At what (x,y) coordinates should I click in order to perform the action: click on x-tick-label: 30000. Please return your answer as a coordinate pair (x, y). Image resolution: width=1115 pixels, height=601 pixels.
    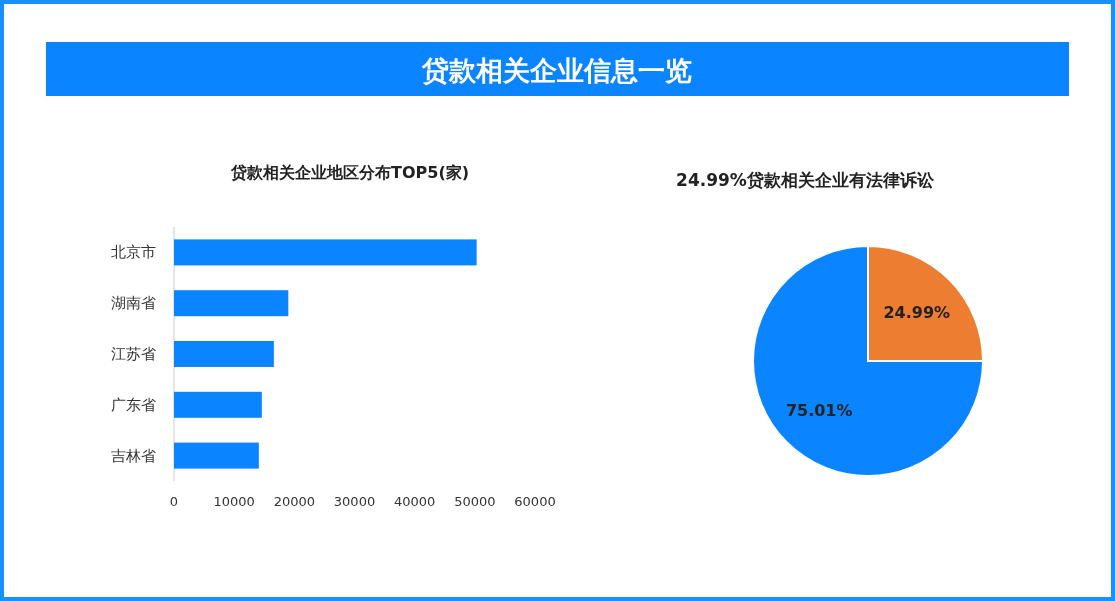
    Looking at the image, I should click on (354, 501).